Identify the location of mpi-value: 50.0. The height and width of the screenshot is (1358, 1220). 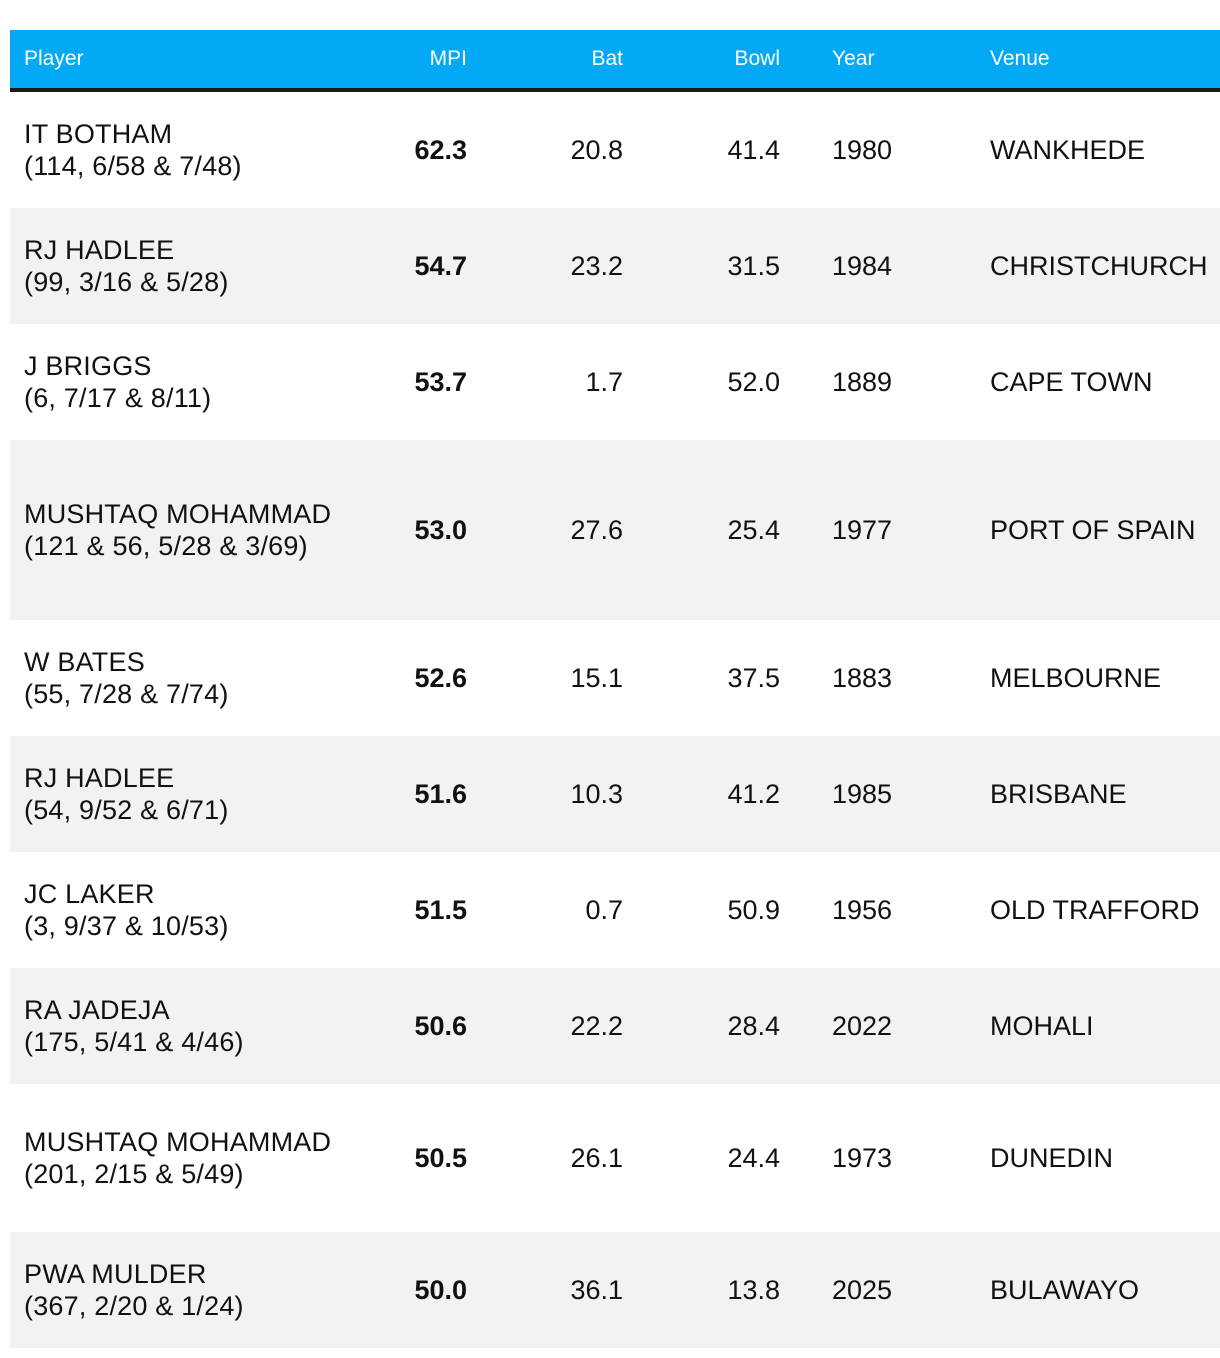
(440, 1289).